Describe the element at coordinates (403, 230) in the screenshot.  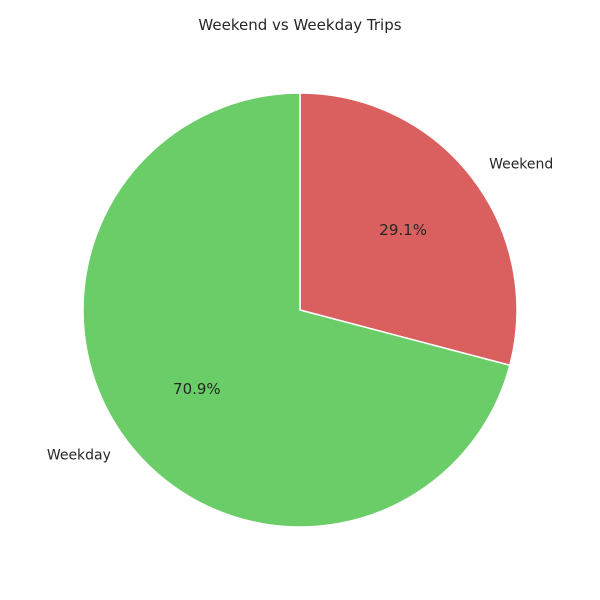
I see `slice-percent-weekend: 29.1%` at that location.